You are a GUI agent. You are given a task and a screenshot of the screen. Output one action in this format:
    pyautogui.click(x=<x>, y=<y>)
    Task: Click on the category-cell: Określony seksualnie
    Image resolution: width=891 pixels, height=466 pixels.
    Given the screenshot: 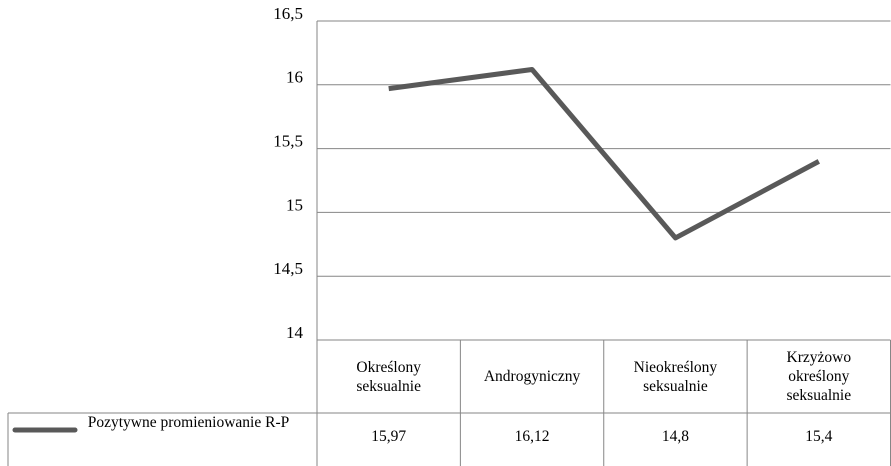 What is the action you would take?
    pyautogui.click(x=388, y=376)
    